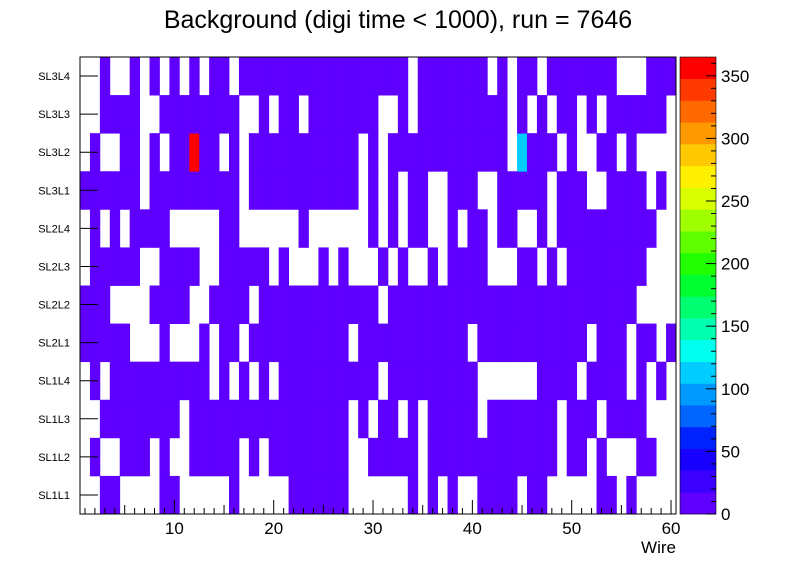 This screenshot has width=796, height=572. I want to click on x-tick-label: 20, so click(273, 528).